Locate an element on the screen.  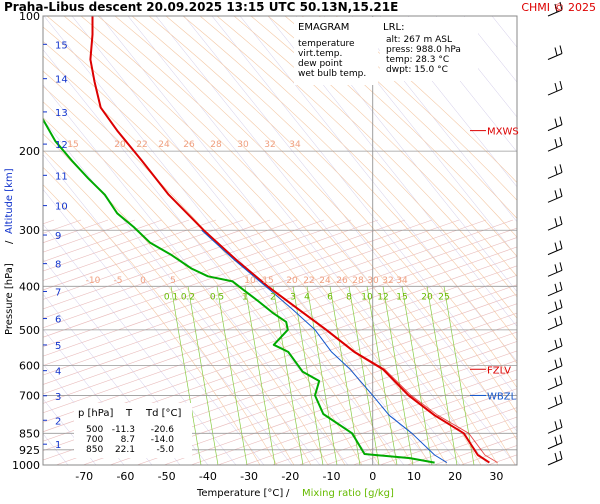
x-tick-label: 20 is located at coordinates (455, 476).